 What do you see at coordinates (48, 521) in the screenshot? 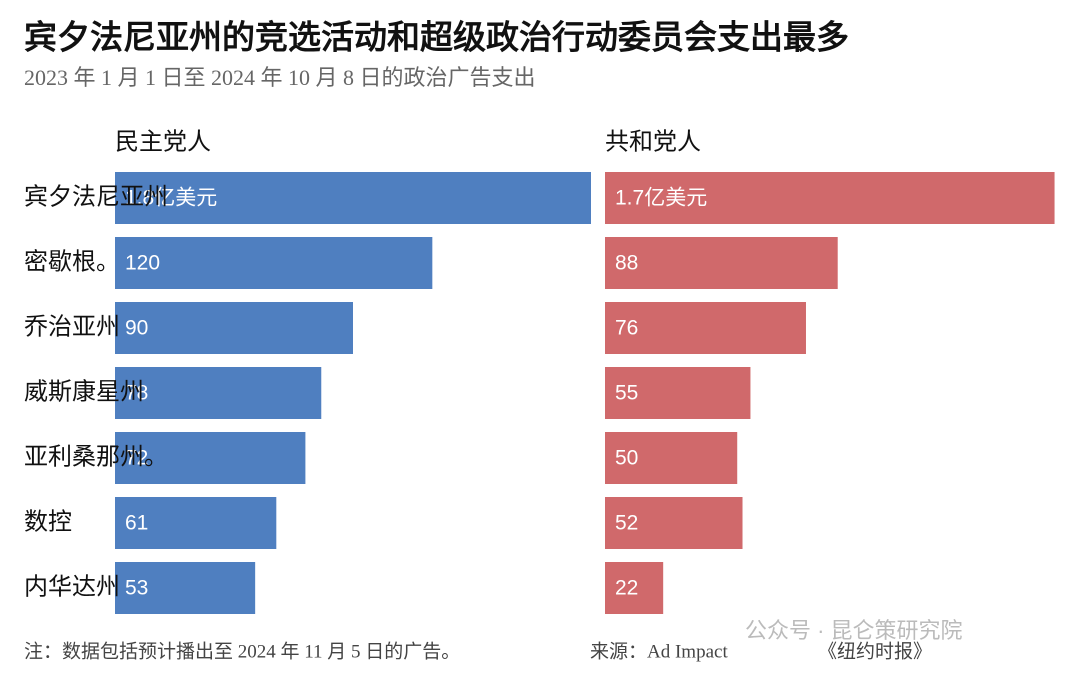
I see `category-label: 数控` at bounding box center [48, 521].